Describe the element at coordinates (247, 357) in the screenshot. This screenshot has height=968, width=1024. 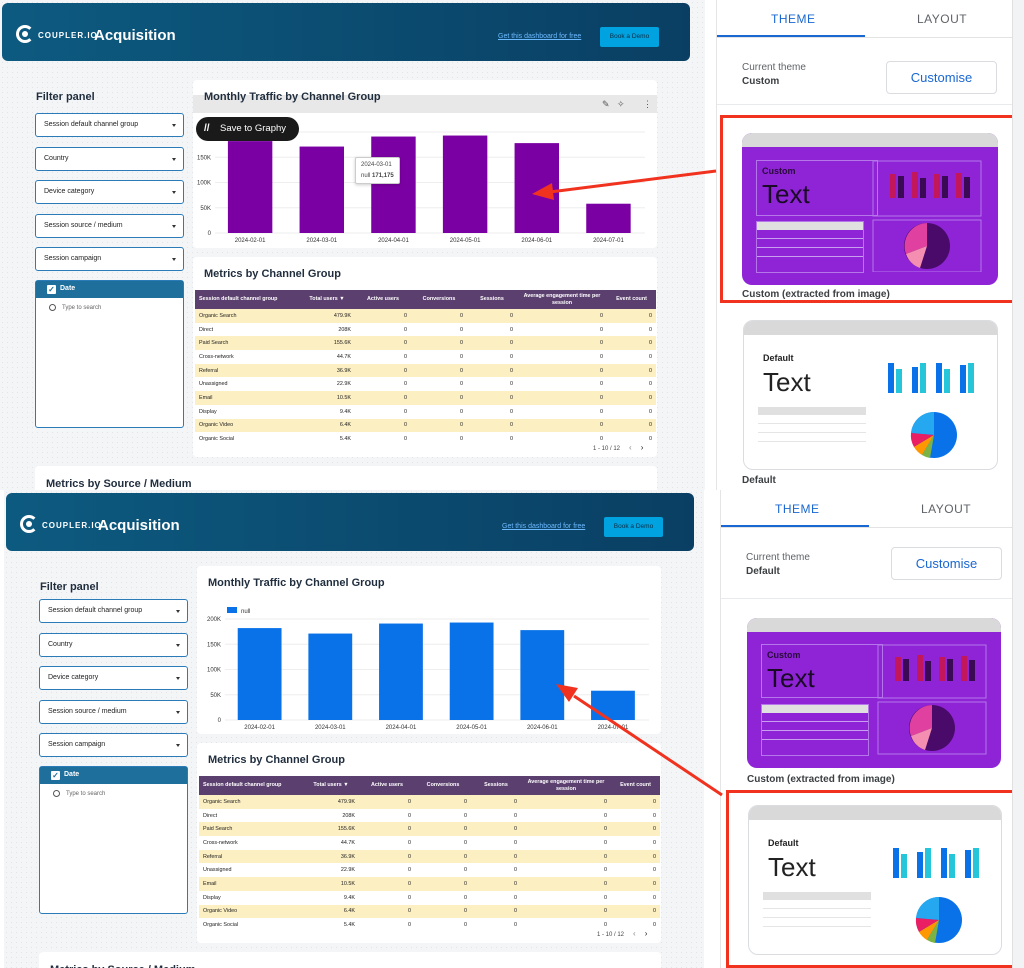
I see `table-cell: Cross-network` at that location.